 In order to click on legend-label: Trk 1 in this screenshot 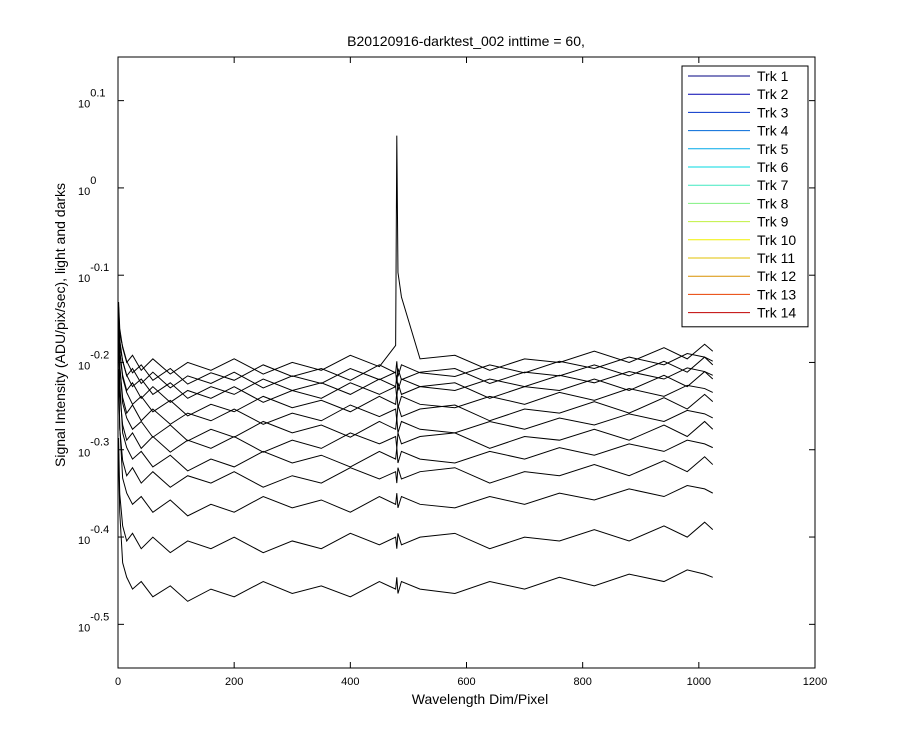, I will do `click(773, 76)`.